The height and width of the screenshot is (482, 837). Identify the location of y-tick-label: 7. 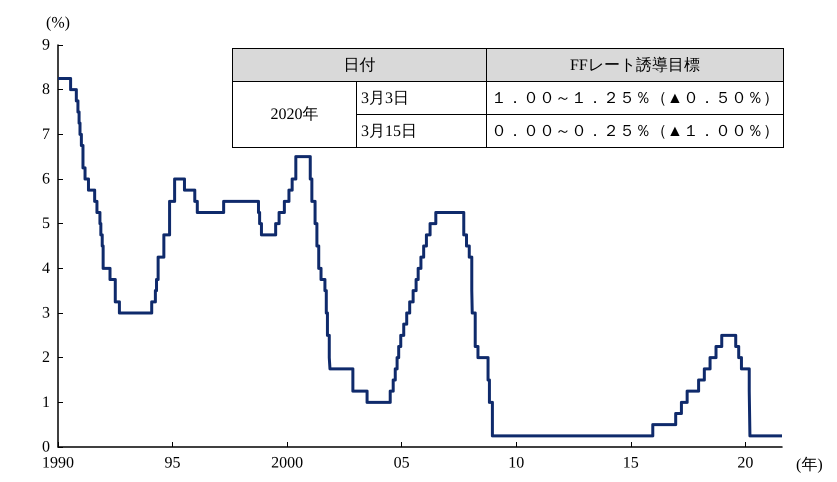
(46, 134).